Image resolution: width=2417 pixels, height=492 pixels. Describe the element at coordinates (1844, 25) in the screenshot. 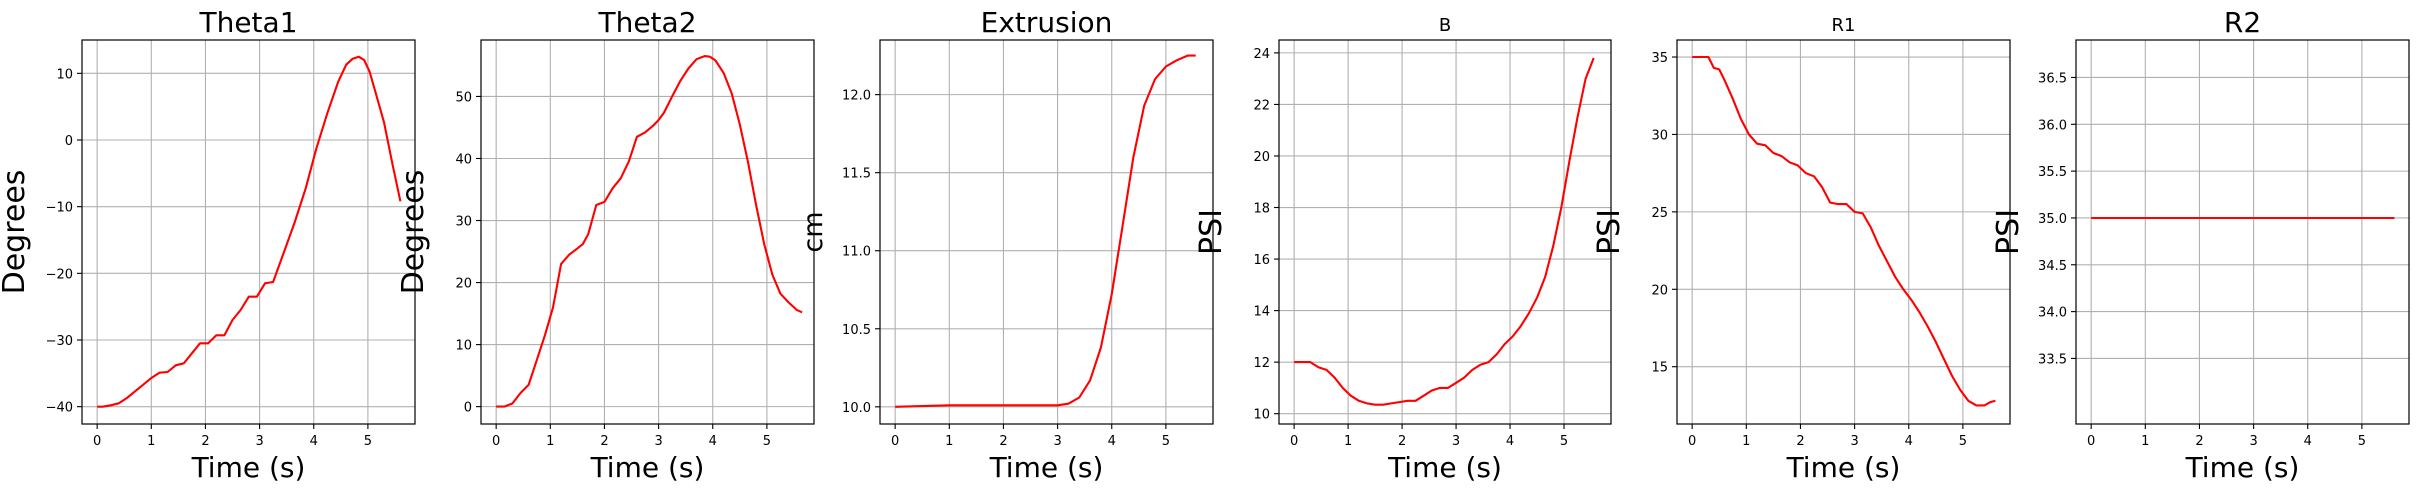

I see `chart-title: R1` at that location.